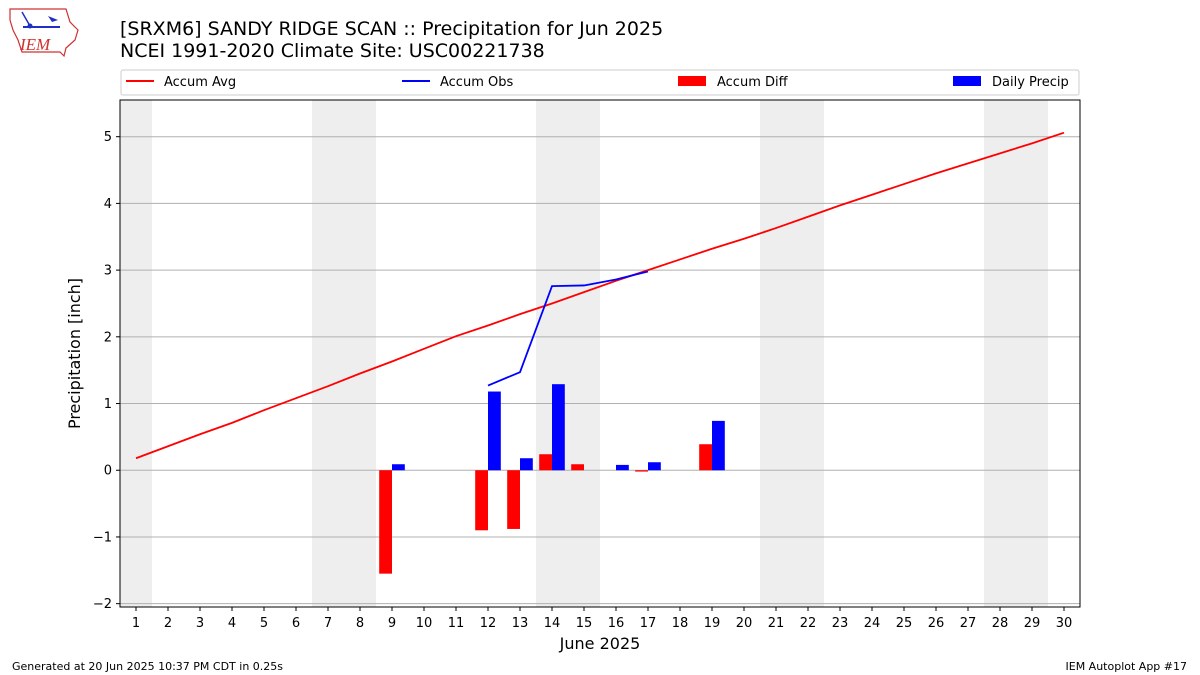  I want to click on y-tick-label: 5, so click(108, 137).